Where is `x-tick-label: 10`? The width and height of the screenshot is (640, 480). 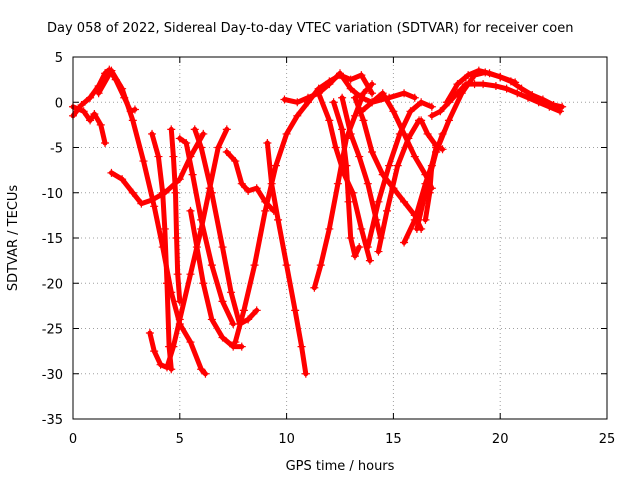 x-tick-label: 10 is located at coordinates (286, 439).